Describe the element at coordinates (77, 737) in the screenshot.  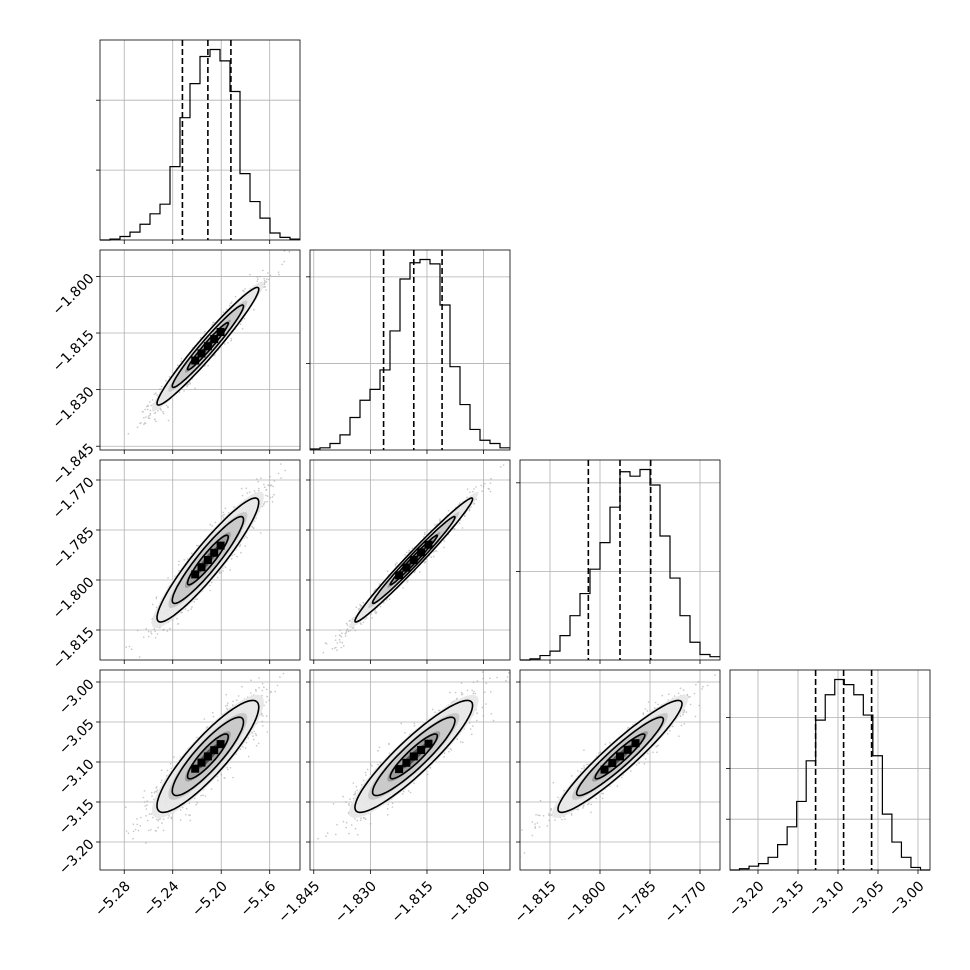
I see `y-tick-label: −3.05` at that location.